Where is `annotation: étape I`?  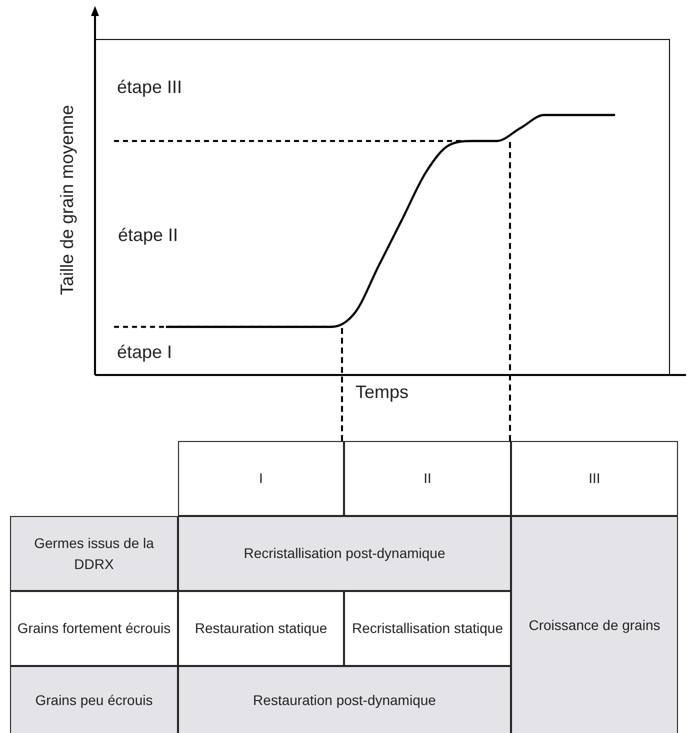 annotation: étape I is located at coordinates (144, 352).